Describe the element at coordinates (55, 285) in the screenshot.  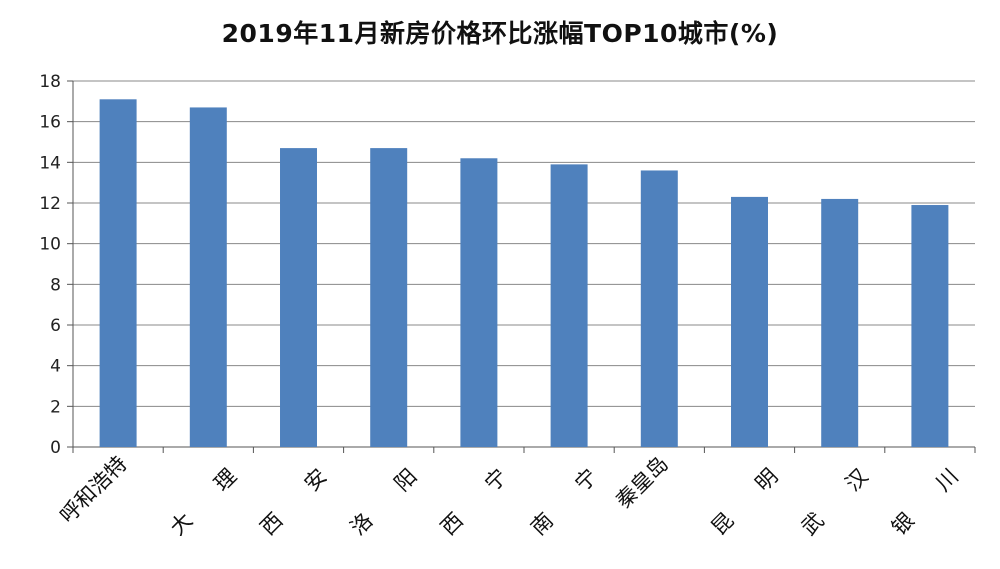
I see `y-tick-label: 8` at that location.